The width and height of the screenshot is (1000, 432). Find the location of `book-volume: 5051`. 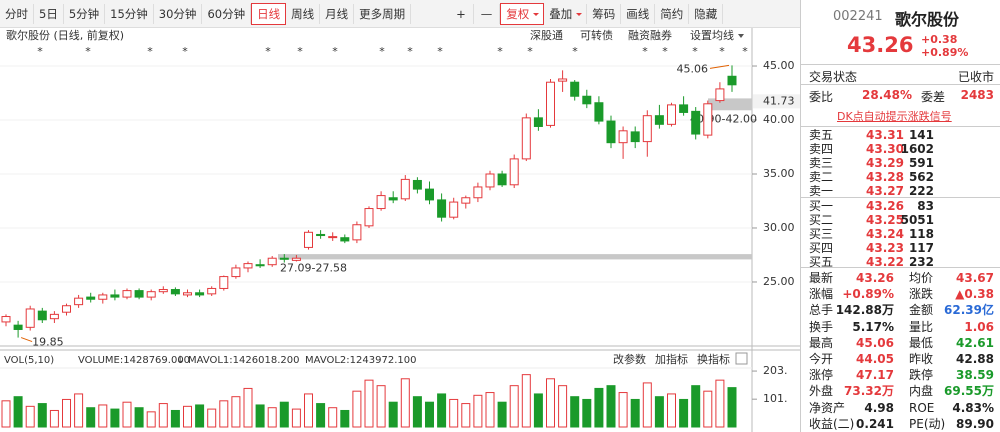

book-volume: 5051 is located at coordinates (917, 220).